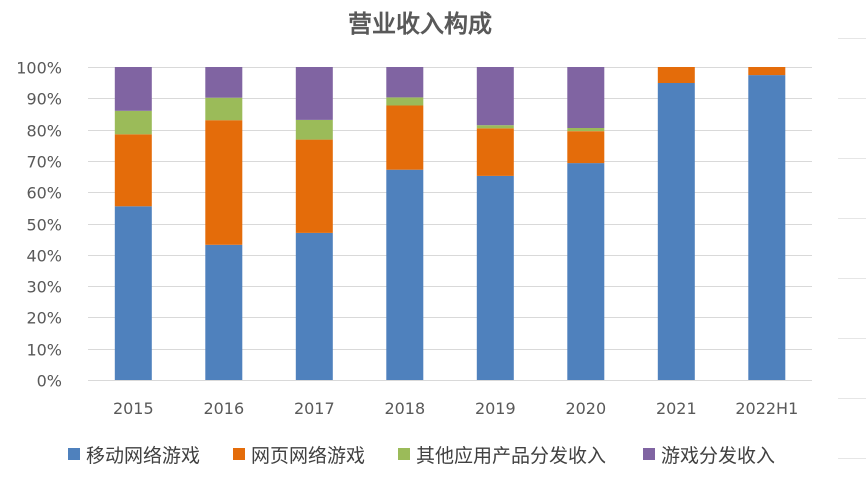 Image resolution: width=866 pixels, height=487 pixels. I want to click on y-tick-label: 100%, so click(39, 68).